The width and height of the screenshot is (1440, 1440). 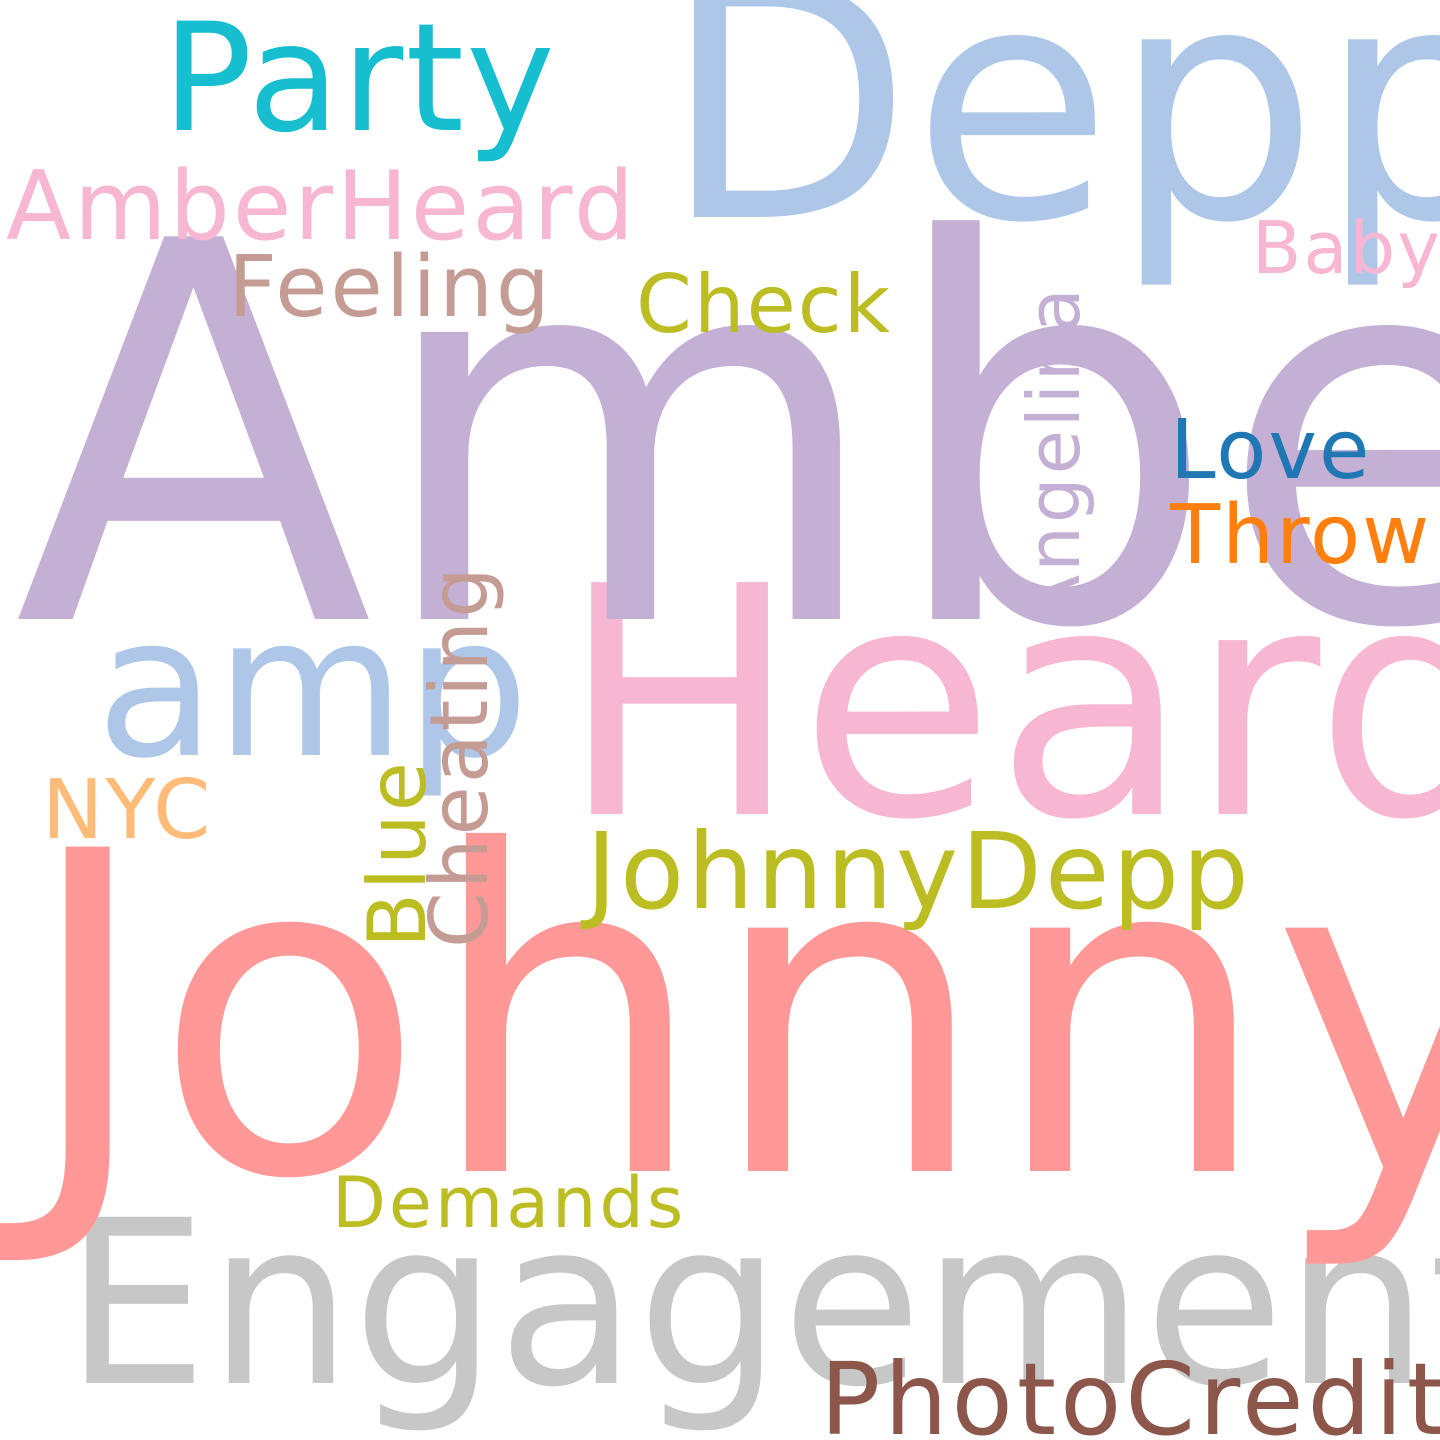 I want to click on word-johnnydepp: JohnnyDepp, so click(x=919, y=872).